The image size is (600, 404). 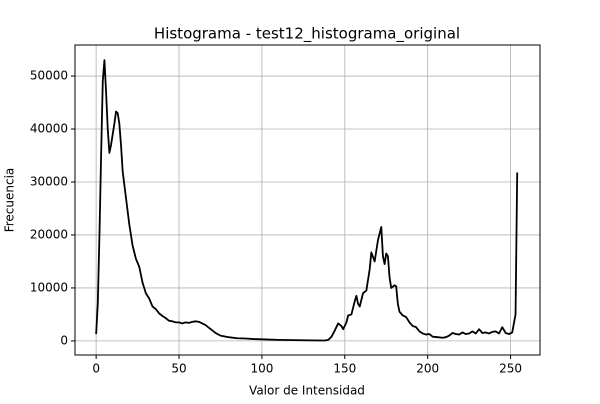 I want to click on y-tick-label: 20000, so click(x=49, y=234).